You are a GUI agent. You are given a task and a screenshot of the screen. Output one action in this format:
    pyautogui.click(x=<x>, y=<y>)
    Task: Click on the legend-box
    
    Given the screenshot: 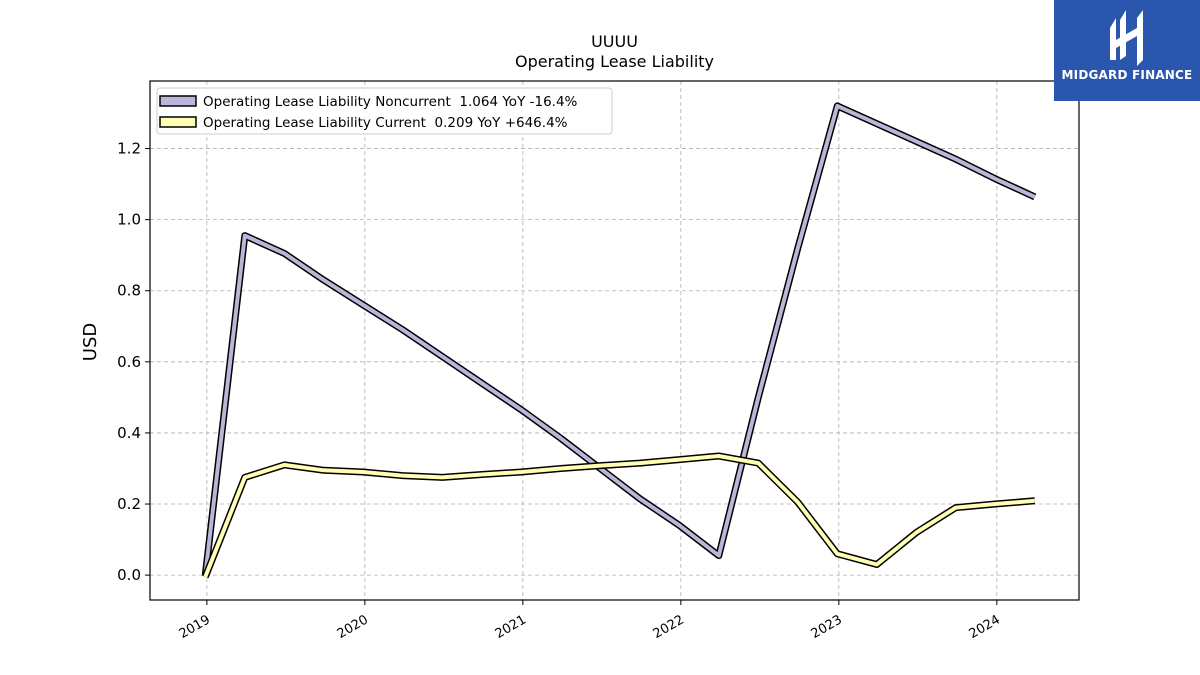 What is the action you would take?
    pyautogui.click(x=384, y=111)
    